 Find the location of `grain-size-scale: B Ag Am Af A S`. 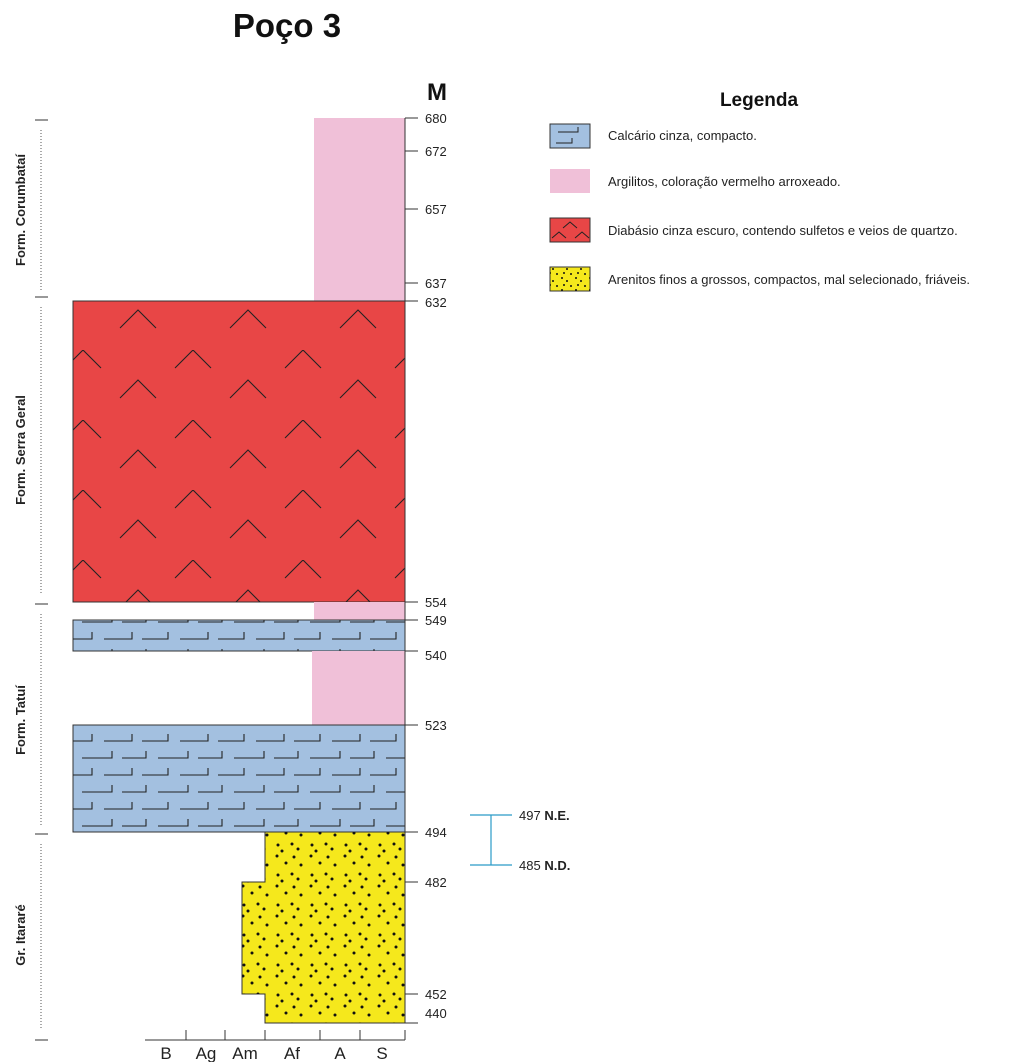

grain-size-scale: B Ag Am Af A S is located at coordinates (275, 1046).